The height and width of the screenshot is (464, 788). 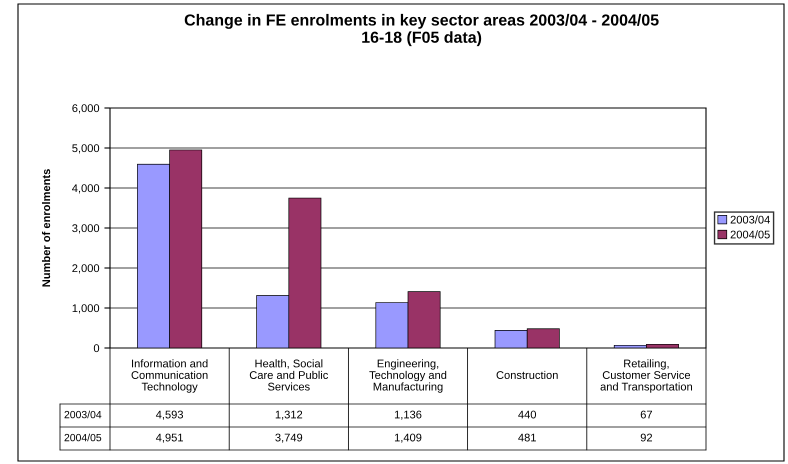 What do you see at coordinates (86, 189) in the screenshot?
I see `y-tick-label: 4,000` at bounding box center [86, 189].